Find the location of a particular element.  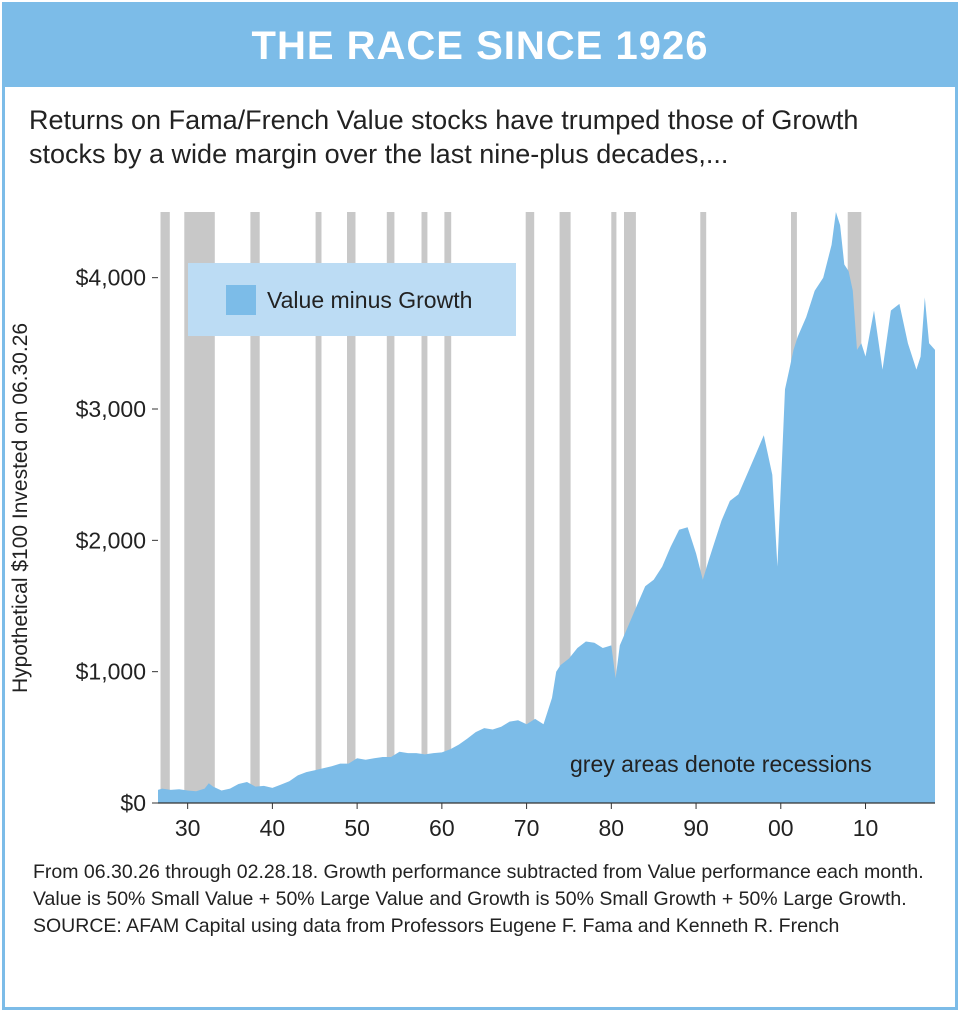

chart-title: THE RACE SINCE 1926 is located at coordinates (480, 45).